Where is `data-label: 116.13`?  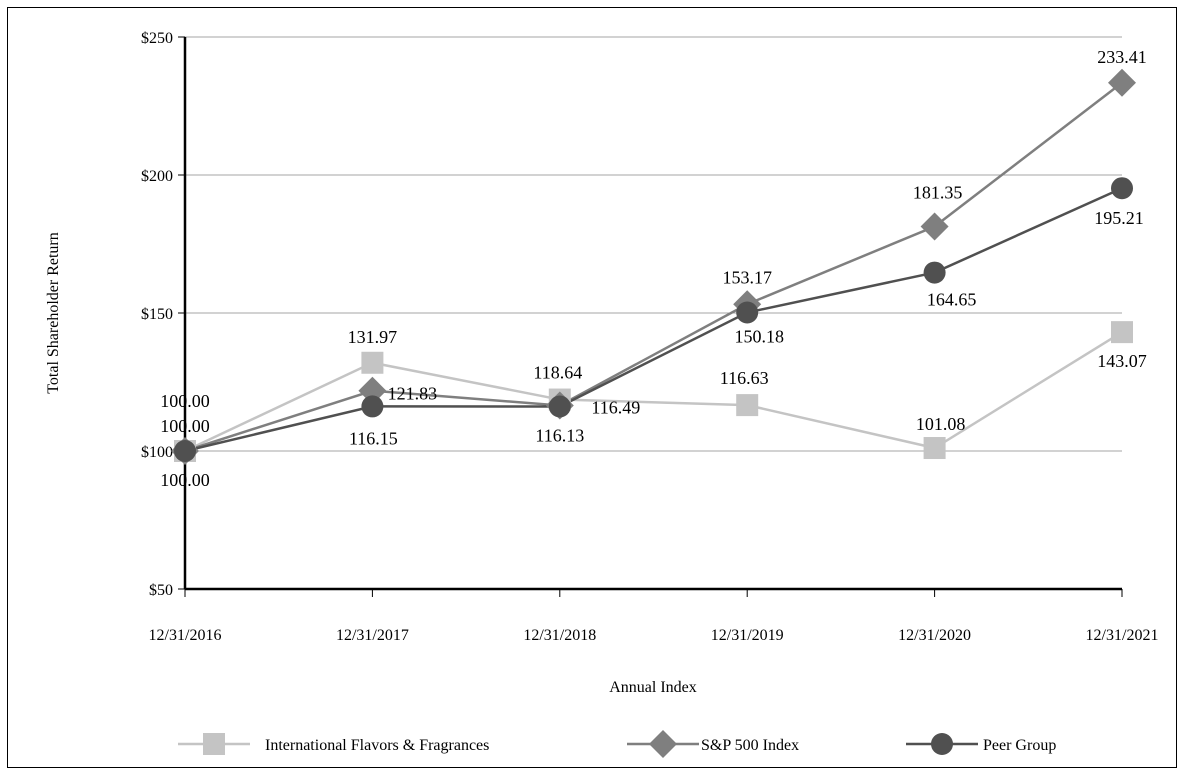 data-label: 116.13 is located at coordinates (559, 435).